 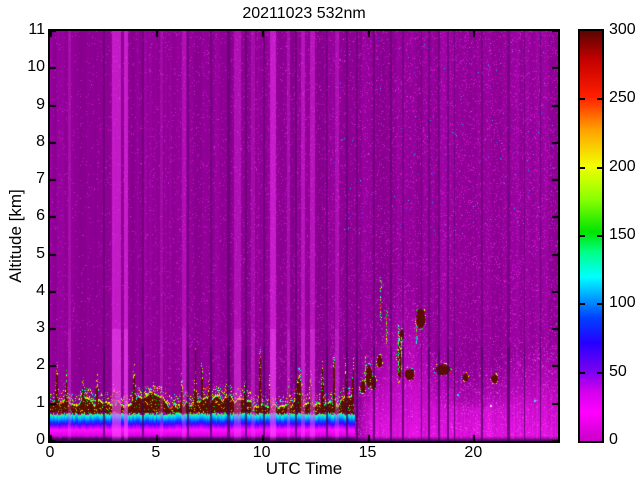 What do you see at coordinates (622, 234) in the screenshot?
I see `colorbar-tick-label: 150` at bounding box center [622, 234].